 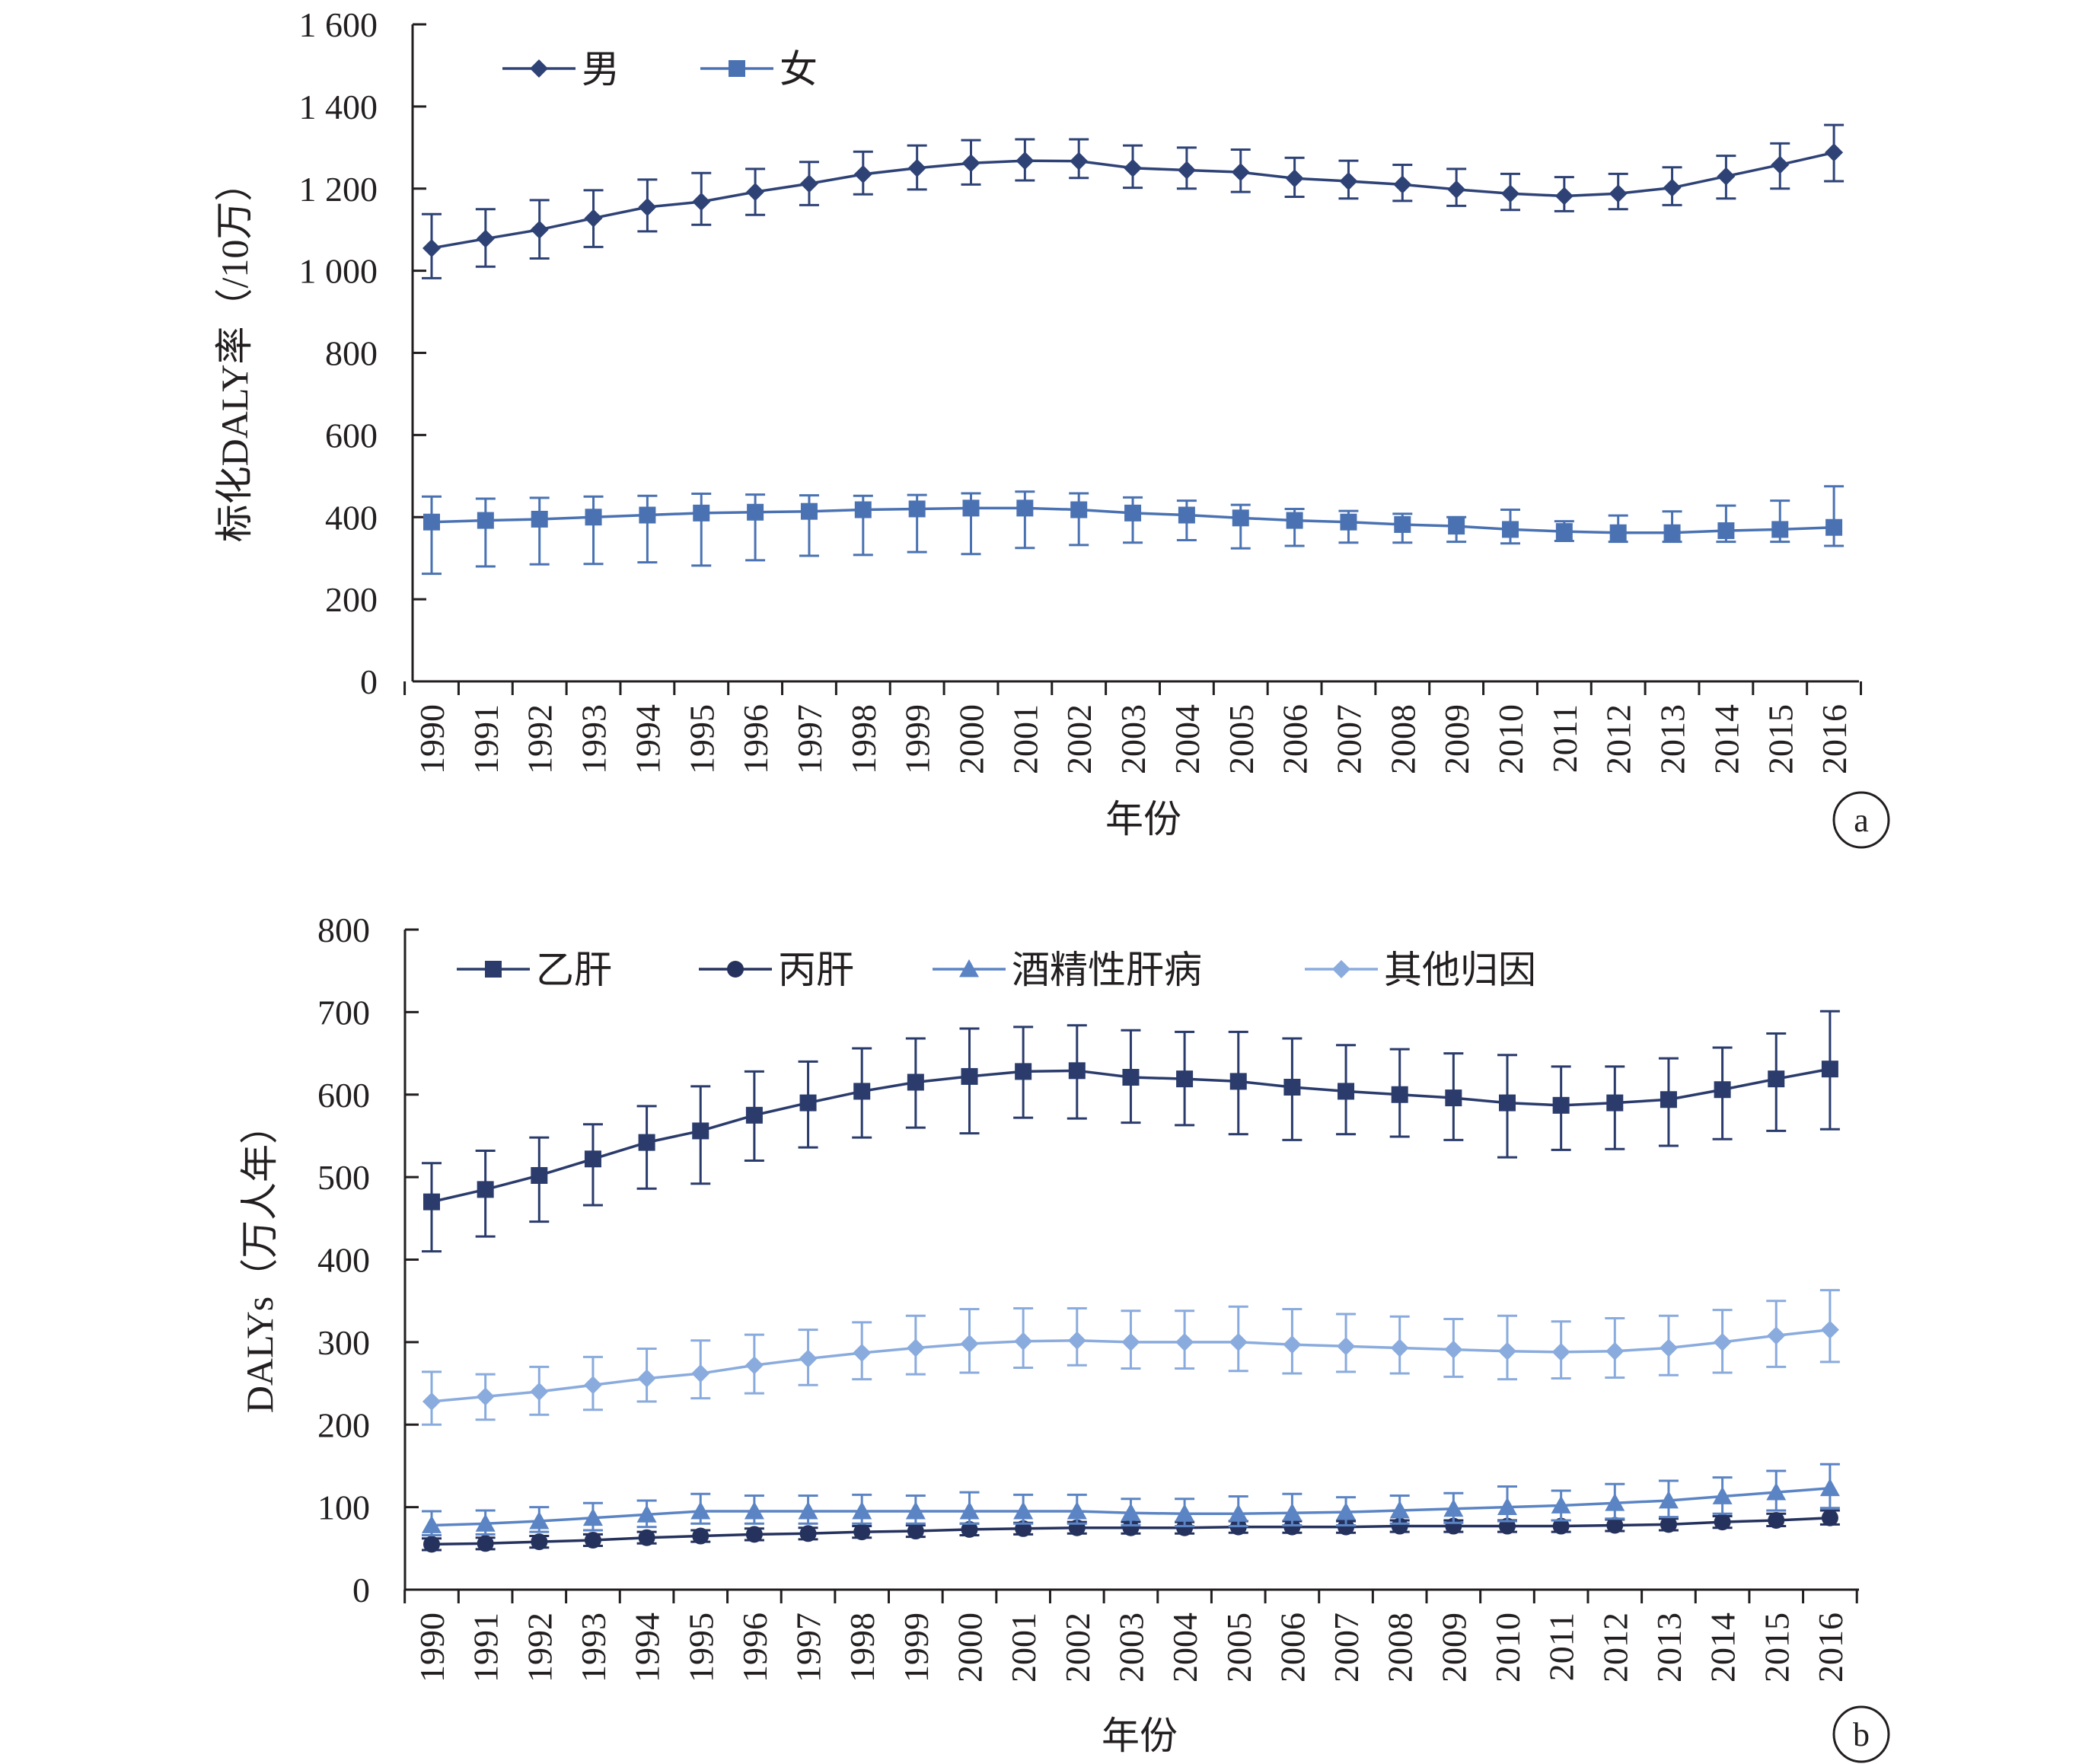 What do you see at coordinates (338, 24) in the screenshot?
I see `y-tick-label: 1 600` at bounding box center [338, 24].